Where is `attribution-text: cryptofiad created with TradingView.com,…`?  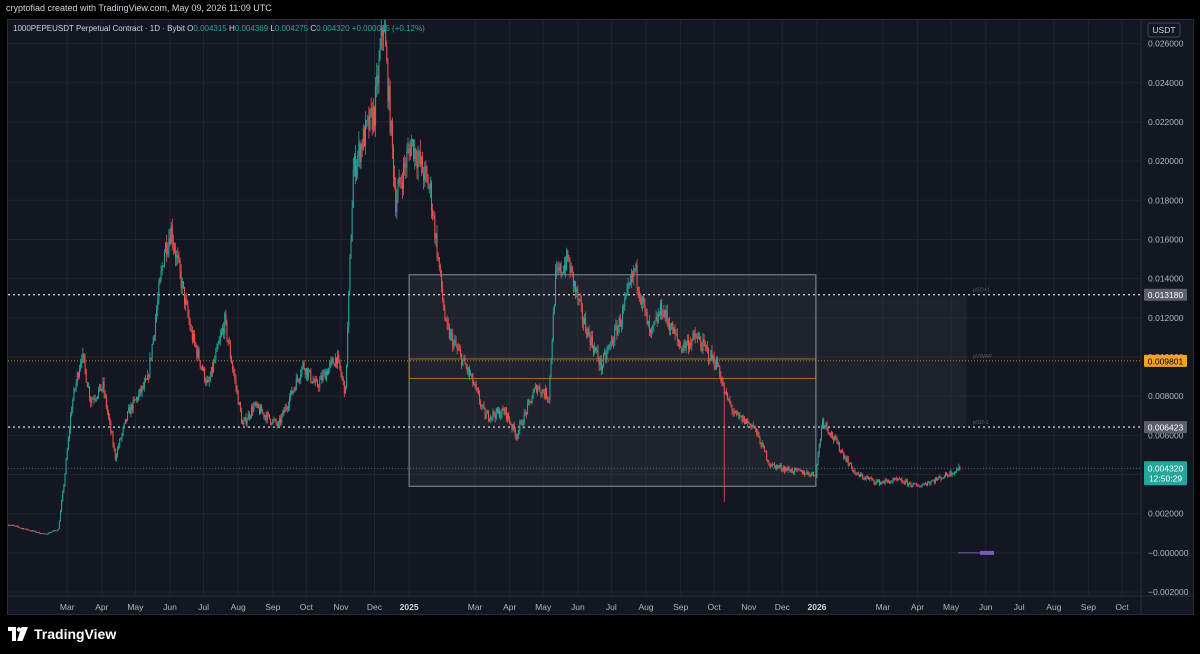 attribution-text: cryptofiad created with TradingView.com,… is located at coordinates (139, 8).